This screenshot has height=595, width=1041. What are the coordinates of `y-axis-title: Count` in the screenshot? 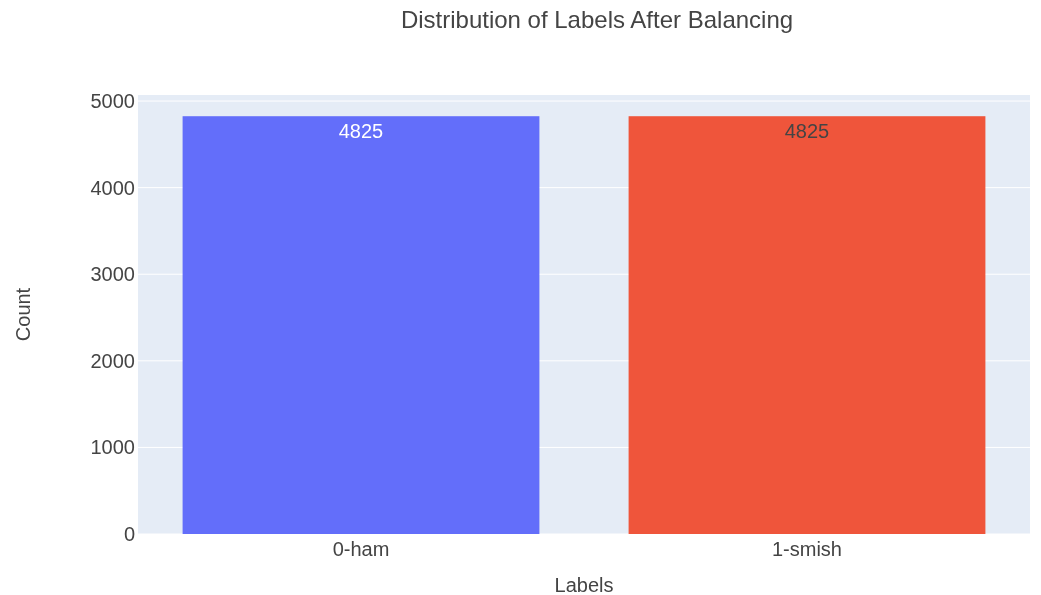 It's located at (23, 314).